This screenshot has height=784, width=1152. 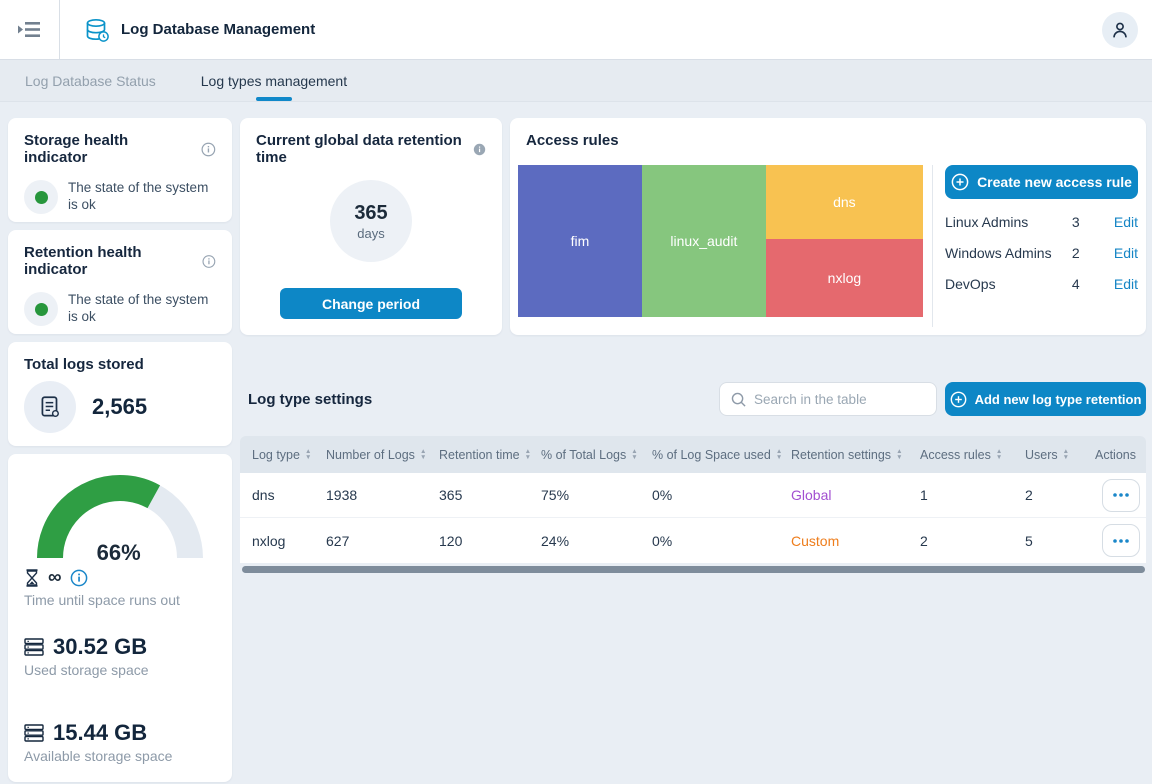 What do you see at coordinates (371, 303) in the screenshot?
I see `change-period-button: Change period` at bounding box center [371, 303].